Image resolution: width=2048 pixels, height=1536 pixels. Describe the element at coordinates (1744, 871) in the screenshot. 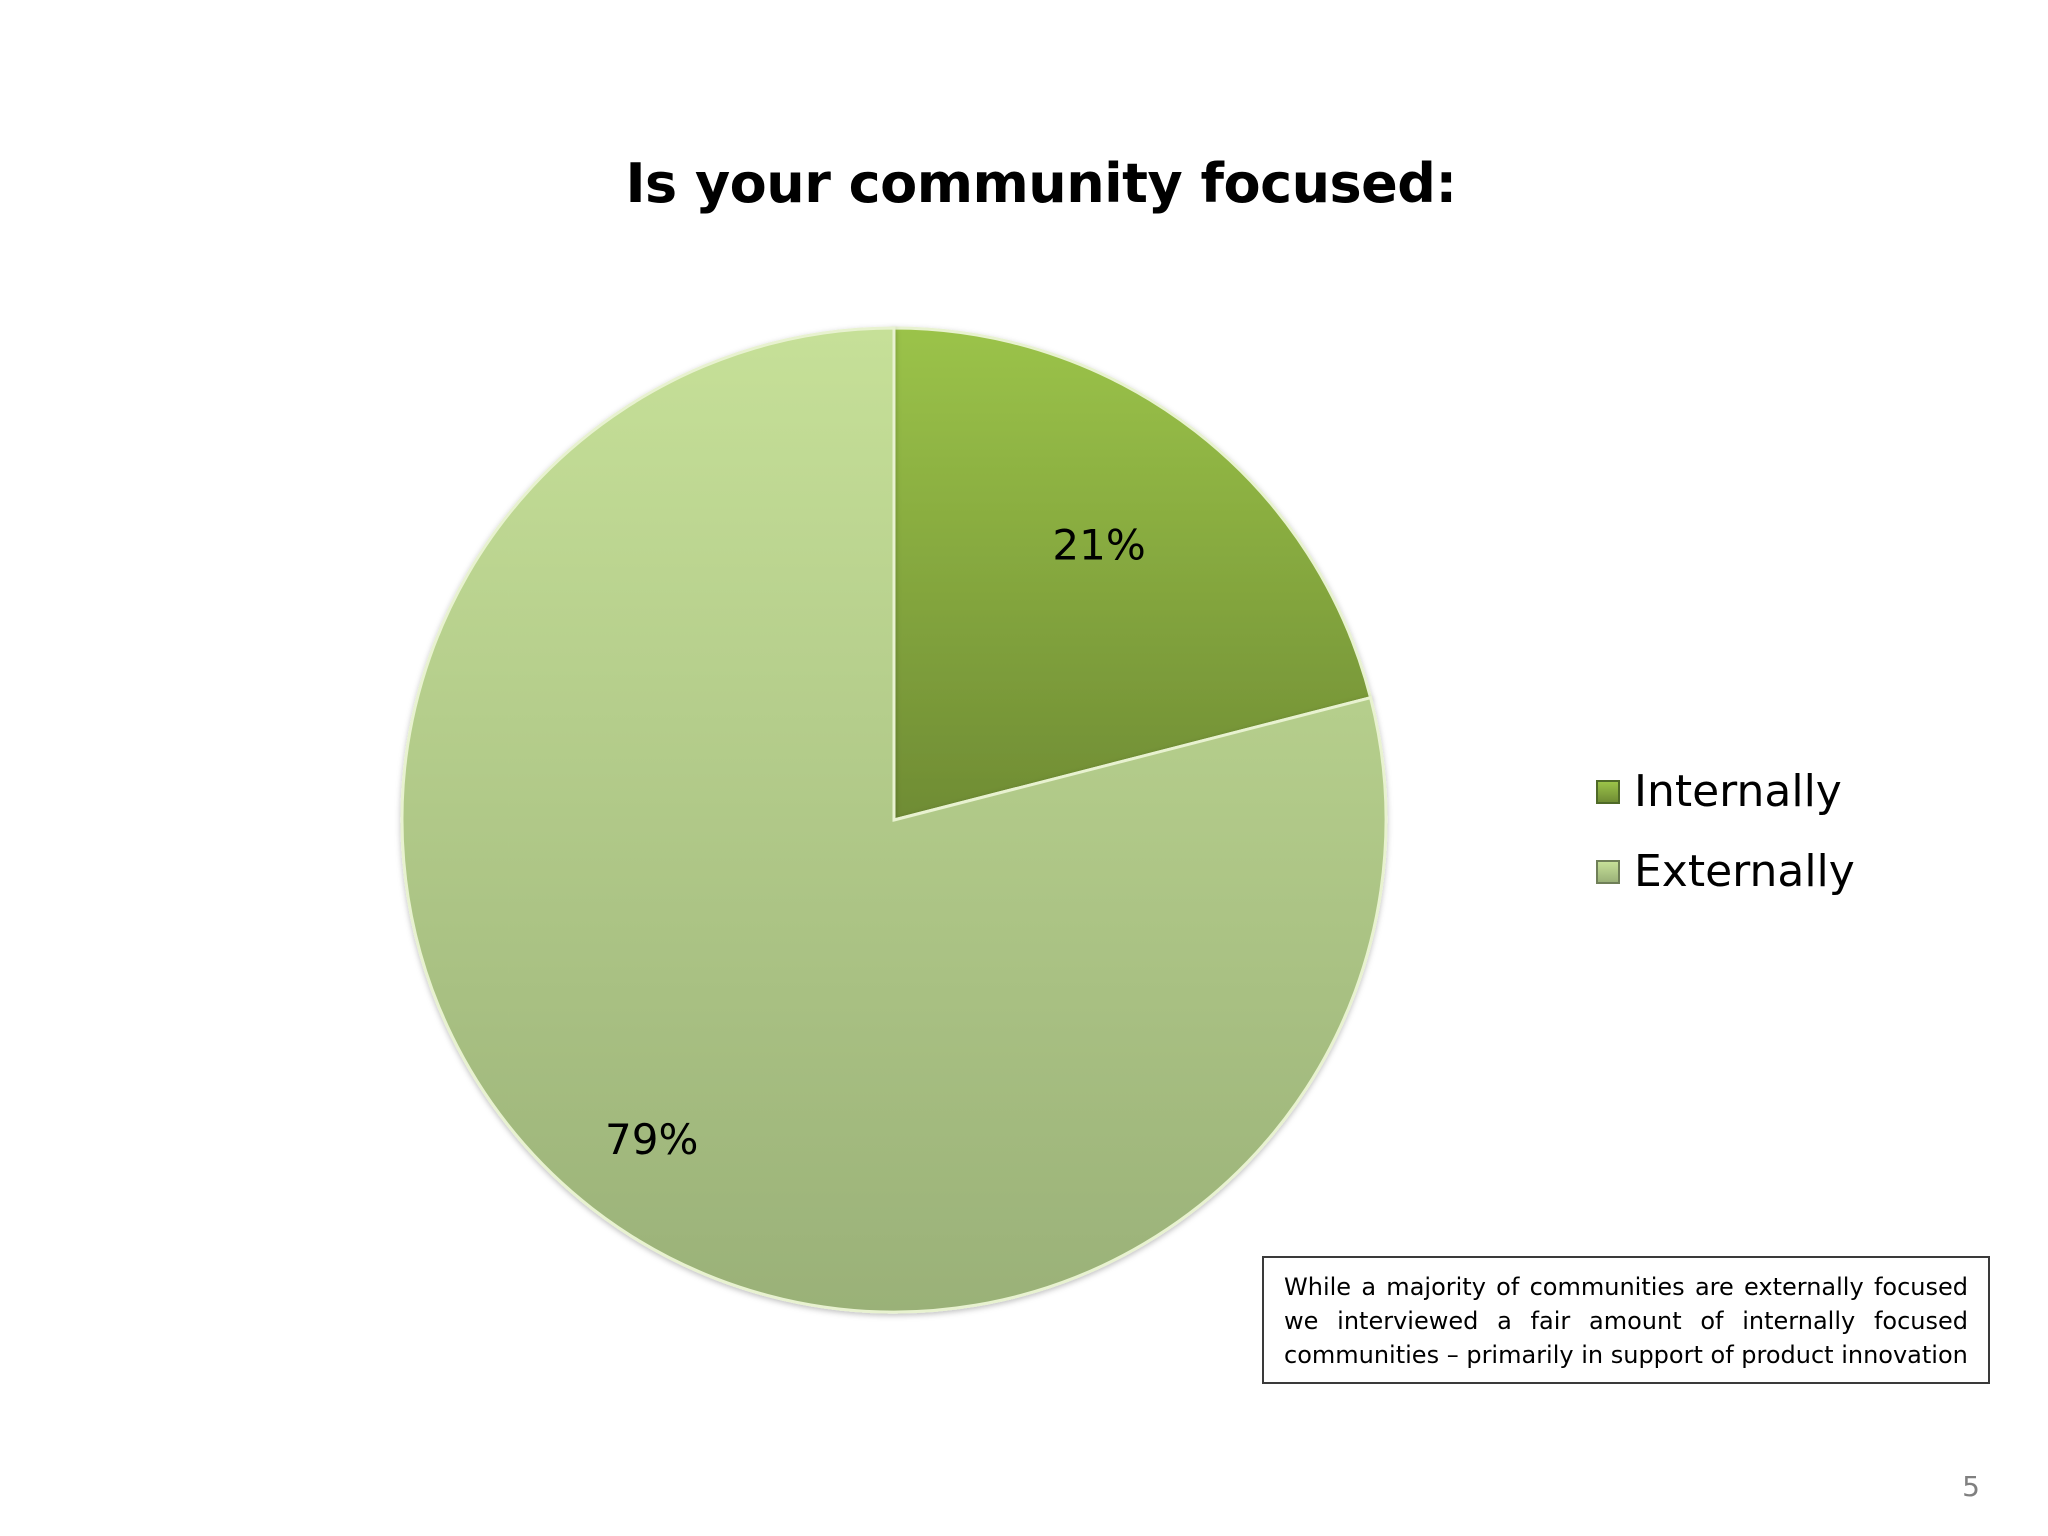

I see `legend-label-externally: Externally` at that location.